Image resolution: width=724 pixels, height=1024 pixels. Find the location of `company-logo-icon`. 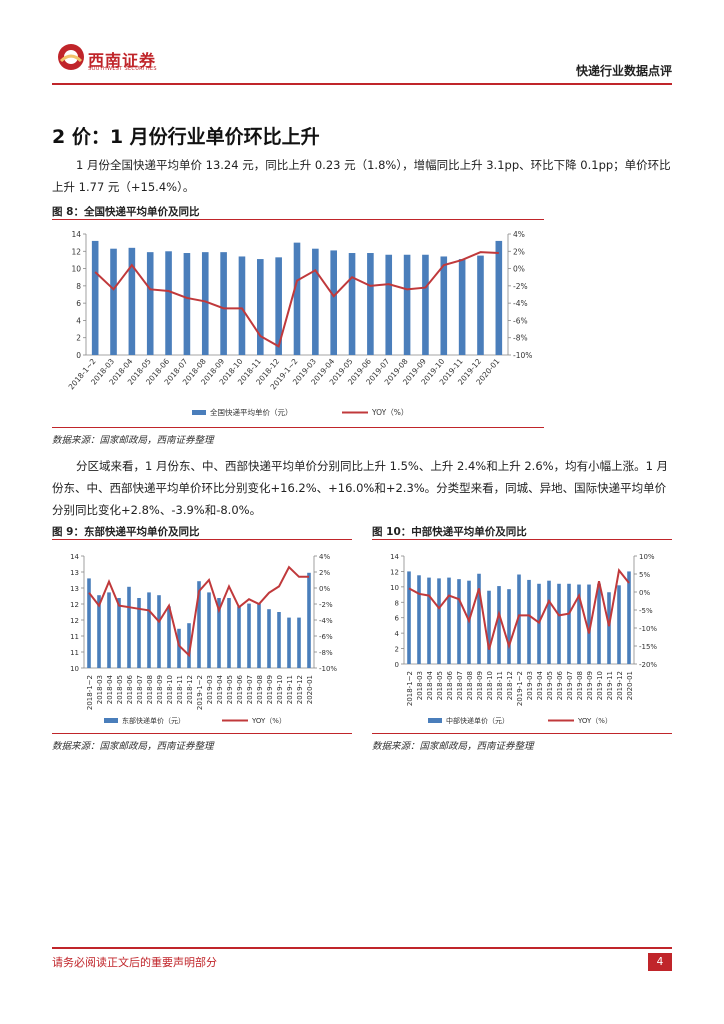

company-logo-icon is located at coordinates (71, 57).